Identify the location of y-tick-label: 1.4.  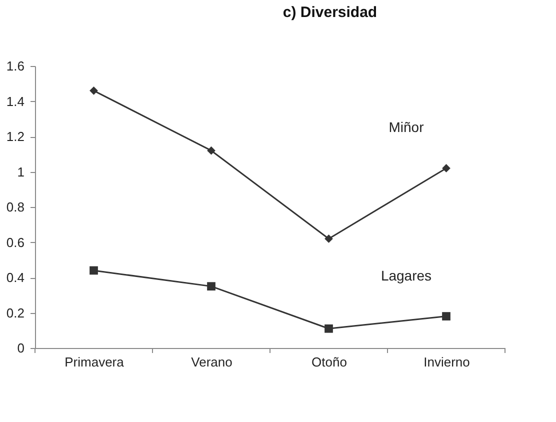
(15, 101).